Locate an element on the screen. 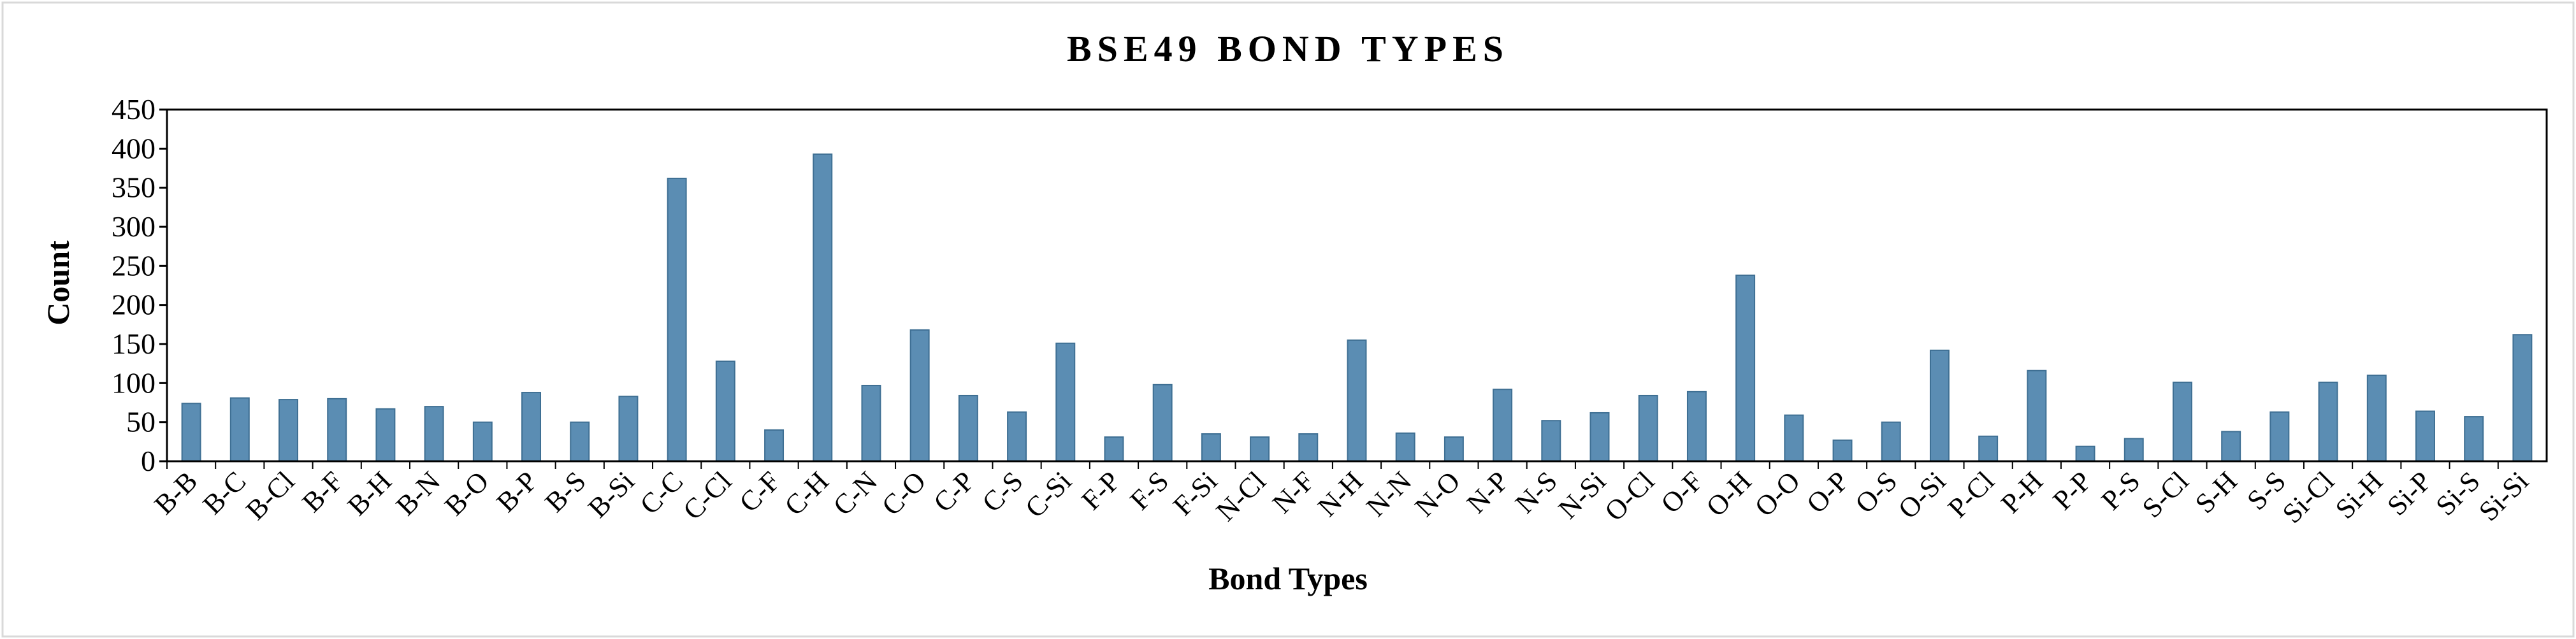 The width and height of the screenshot is (2576, 639). bar-si-h is located at coordinates (2376, 418).